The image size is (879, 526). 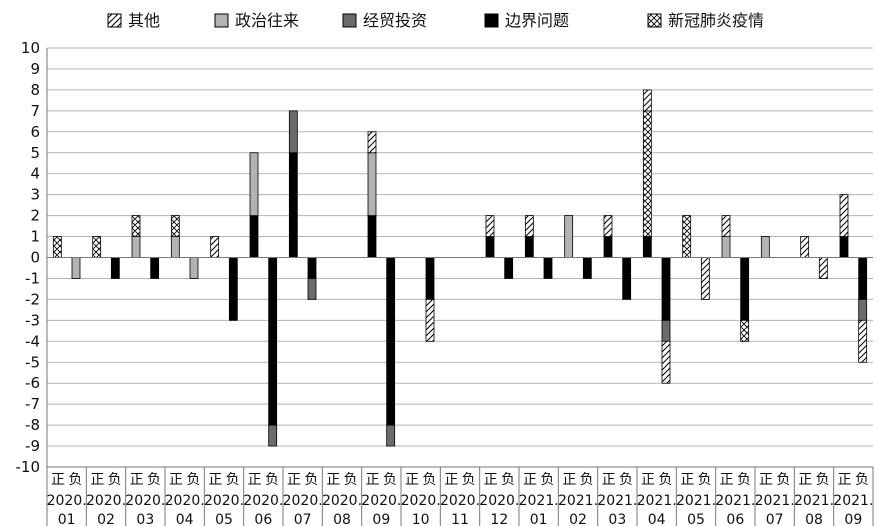 I want to click on legend-swatch-border, so click(x=491, y=20).